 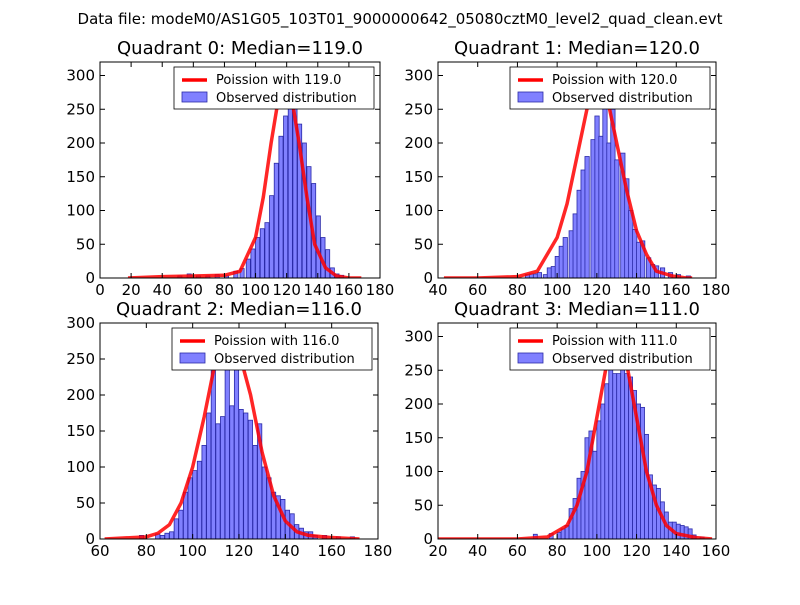 I want to click on legend-line-label: Poission with 120.0, so click(x=614, y=80).